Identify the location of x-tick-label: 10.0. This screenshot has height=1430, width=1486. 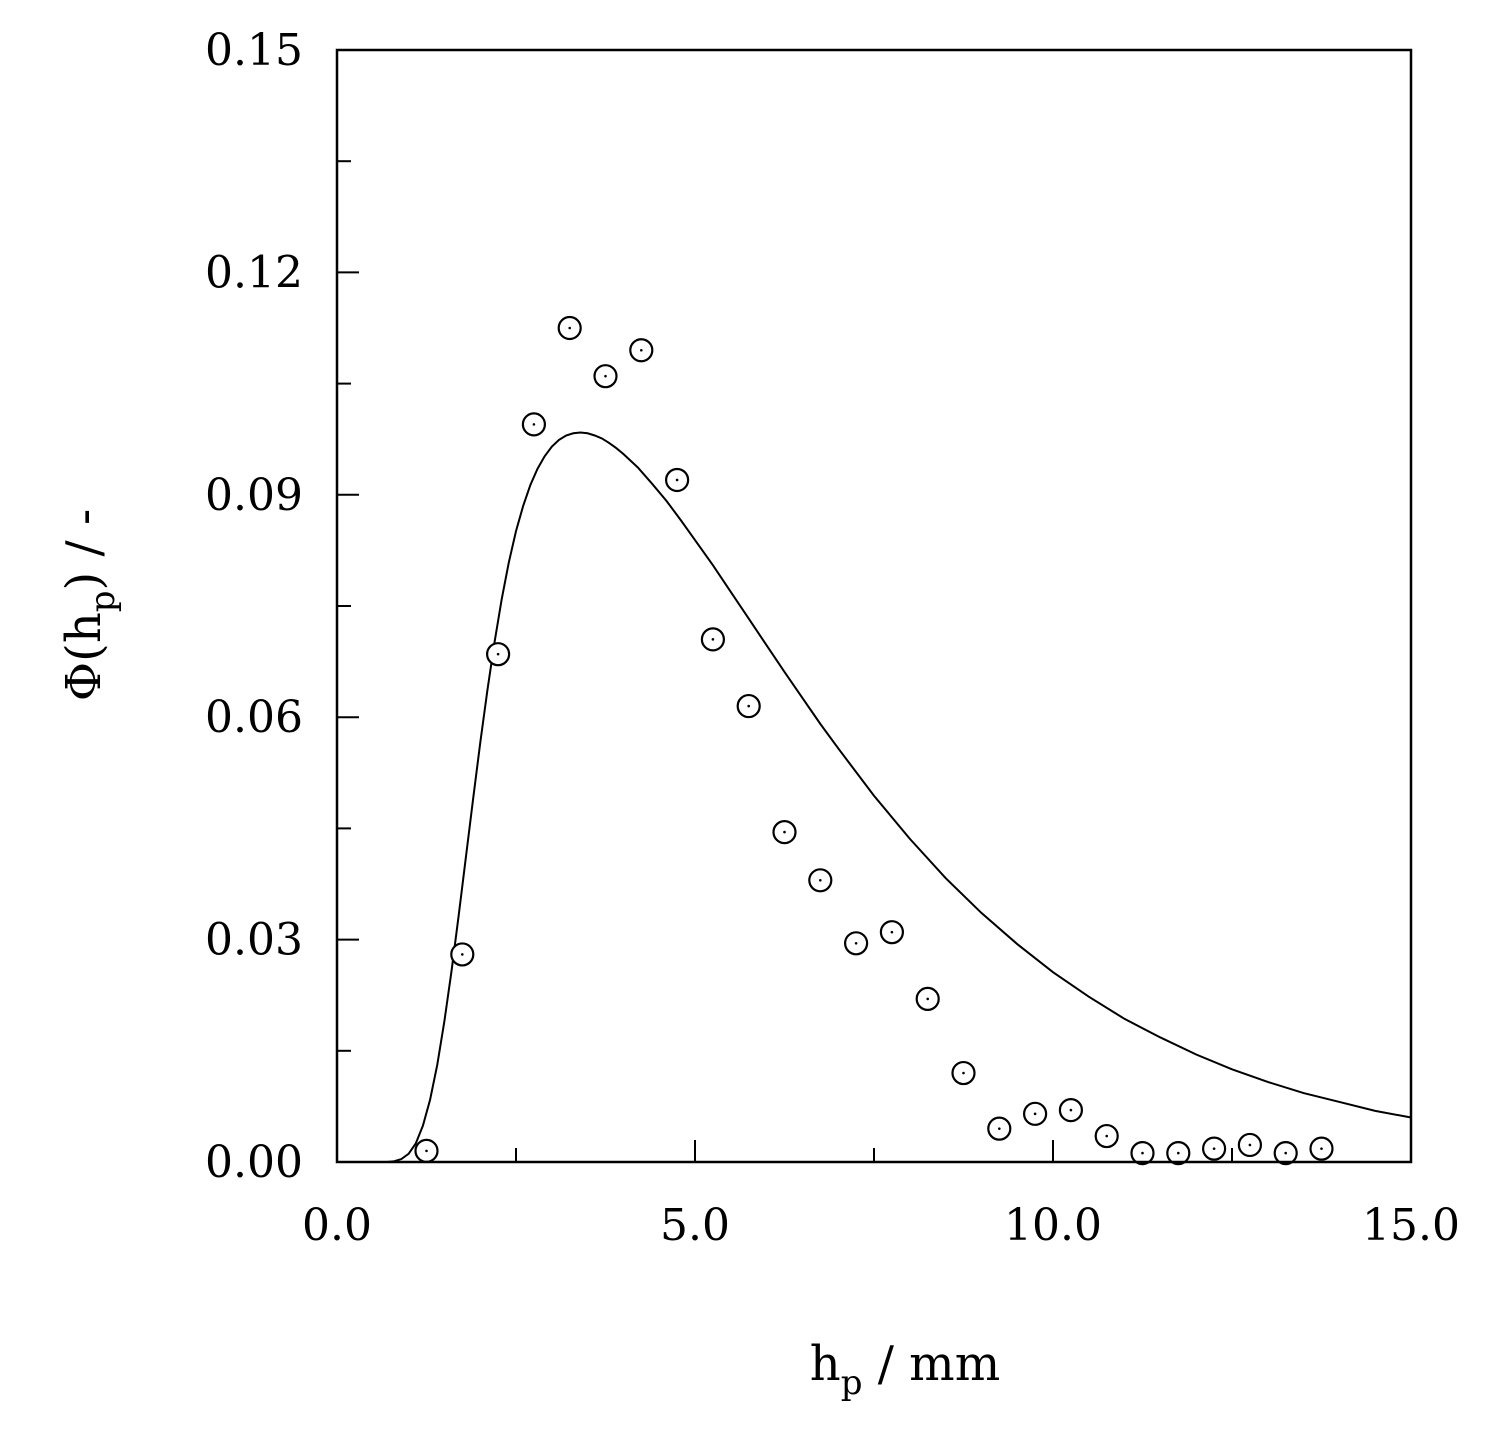
(1053, 1225).